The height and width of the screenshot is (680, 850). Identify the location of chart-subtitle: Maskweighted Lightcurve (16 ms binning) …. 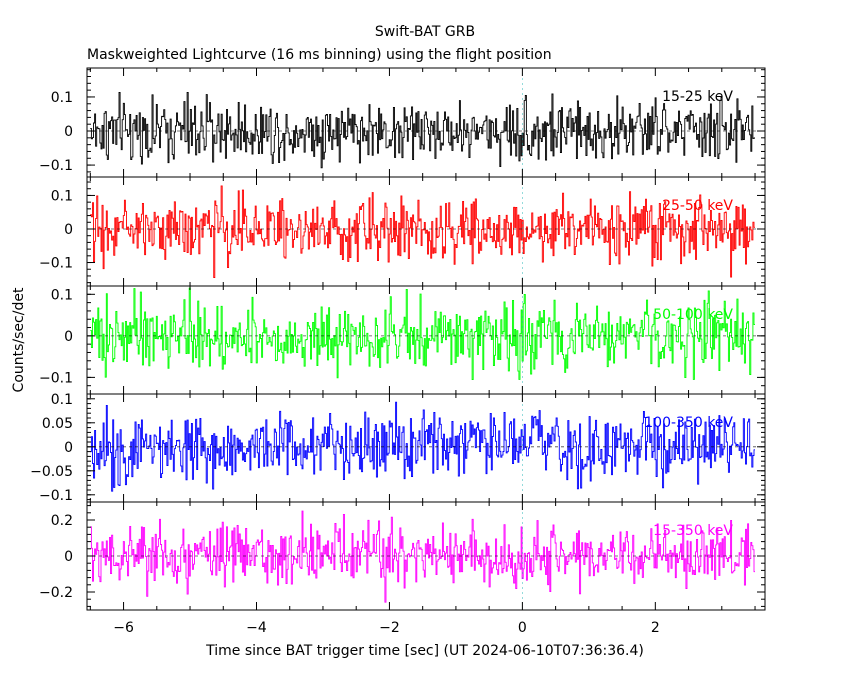
(319, 55).